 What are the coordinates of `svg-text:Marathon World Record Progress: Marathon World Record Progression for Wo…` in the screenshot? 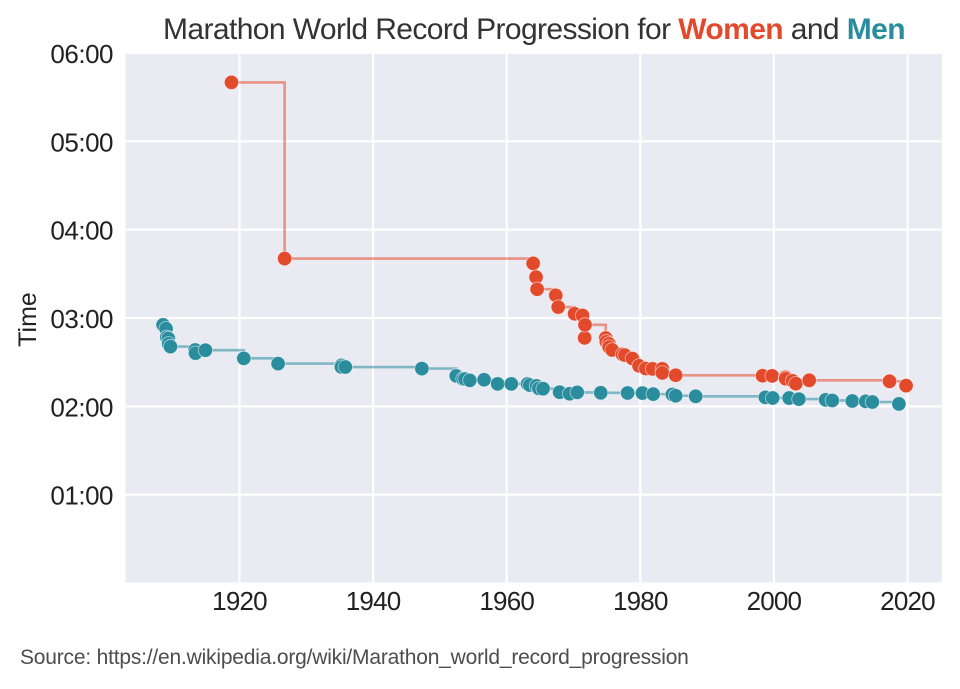 It's located at (534, 29).